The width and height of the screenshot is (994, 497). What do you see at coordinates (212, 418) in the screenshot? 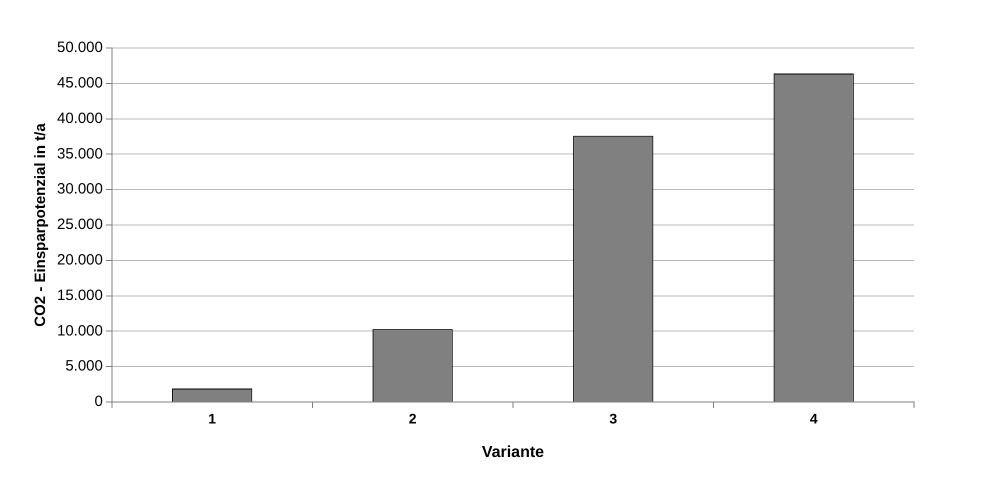
I see `x-tick-label: 1` at bounding box center [212, 418].